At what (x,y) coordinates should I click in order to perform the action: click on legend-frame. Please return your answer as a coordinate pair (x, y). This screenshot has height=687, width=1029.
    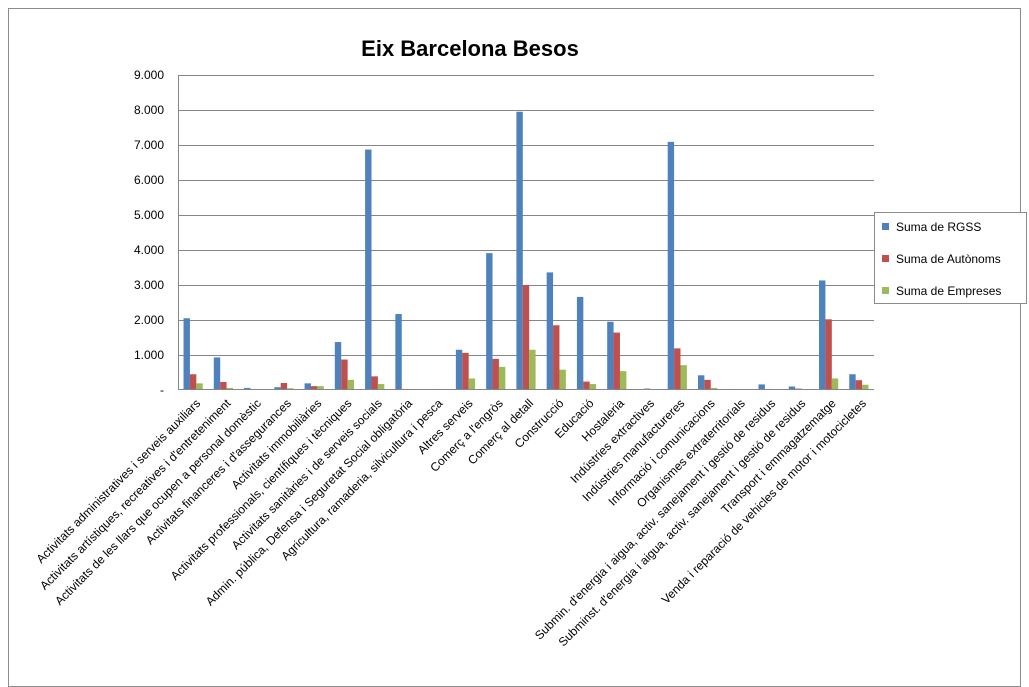
    Looking at the image, I should click on (950, 258).